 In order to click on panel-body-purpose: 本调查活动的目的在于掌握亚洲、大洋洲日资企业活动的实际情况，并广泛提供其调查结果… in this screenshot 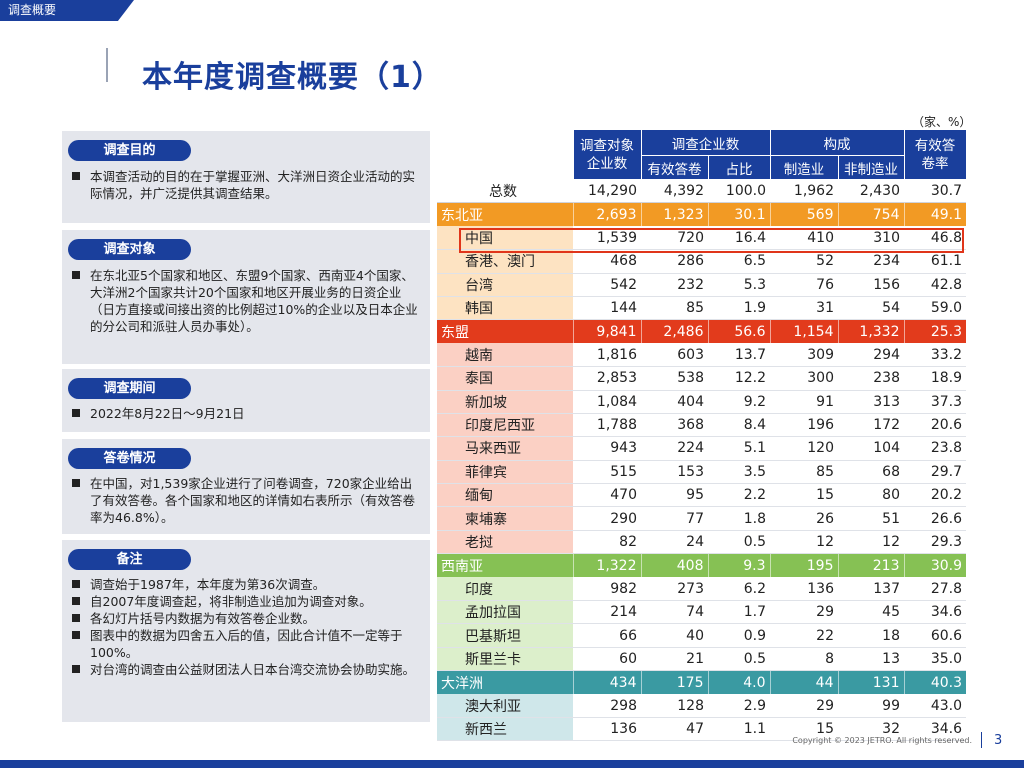, I will do `click(245, 185)`.